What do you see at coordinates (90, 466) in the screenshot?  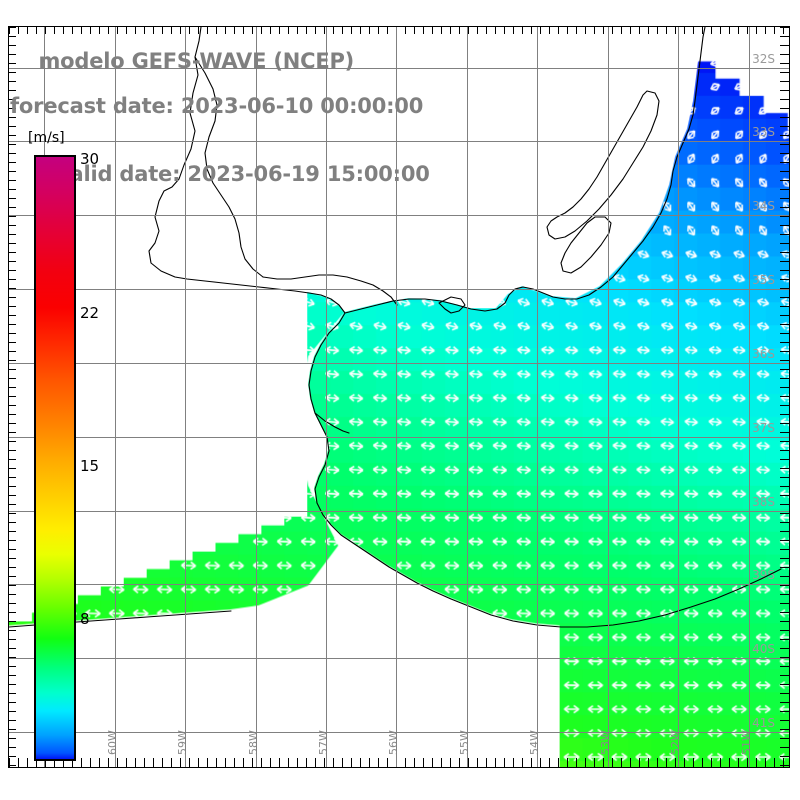 I see `colorbar-tick-label: 15` at bounding box center [90, 466].